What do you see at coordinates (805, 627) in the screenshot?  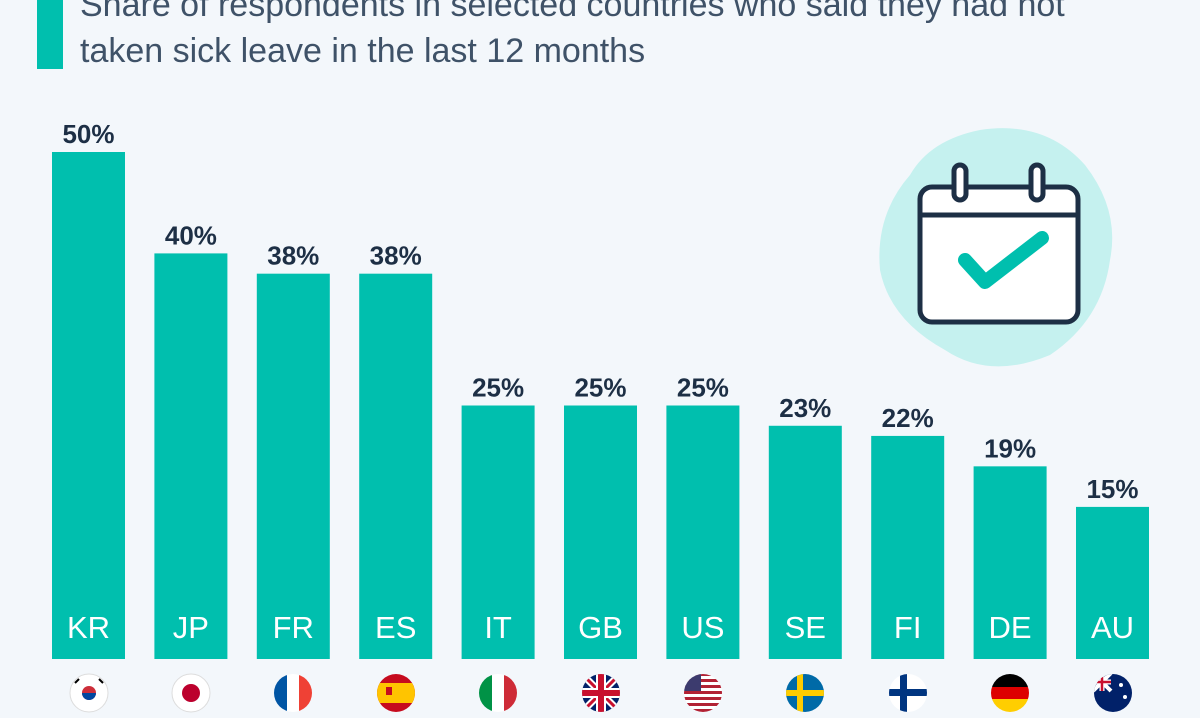 I see `category-label-se: SE` at bounding box center [805, 627].